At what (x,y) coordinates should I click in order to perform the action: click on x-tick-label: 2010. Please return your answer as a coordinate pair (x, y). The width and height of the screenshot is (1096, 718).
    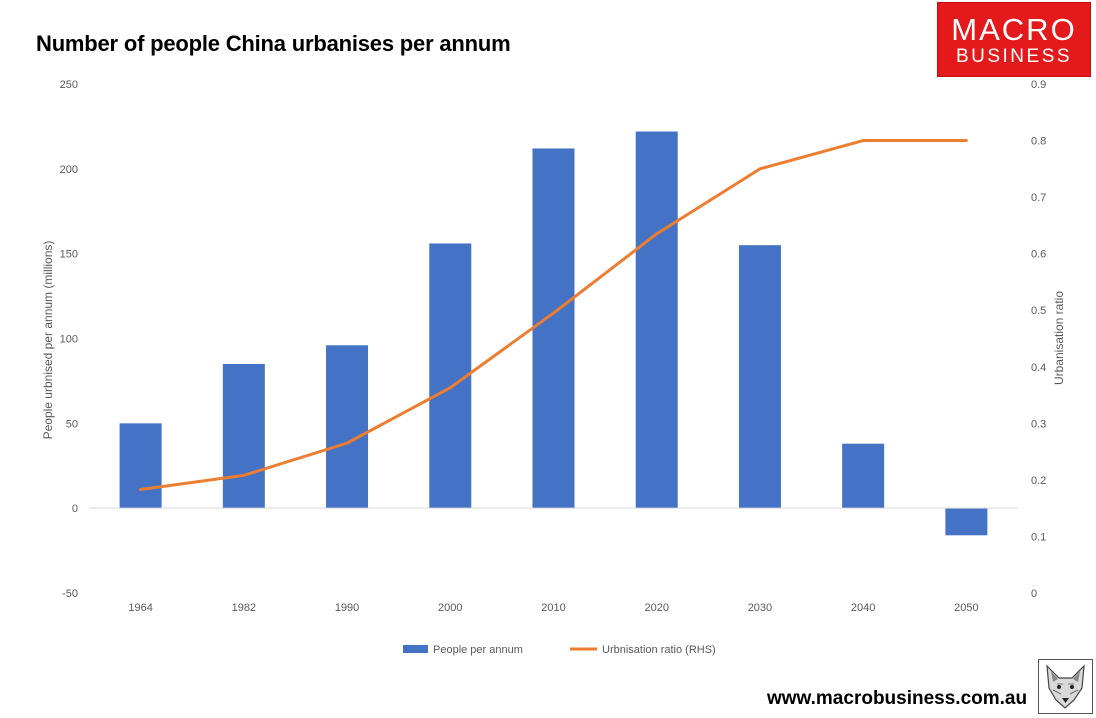
    Looking at the image, I should click on (553, 608).